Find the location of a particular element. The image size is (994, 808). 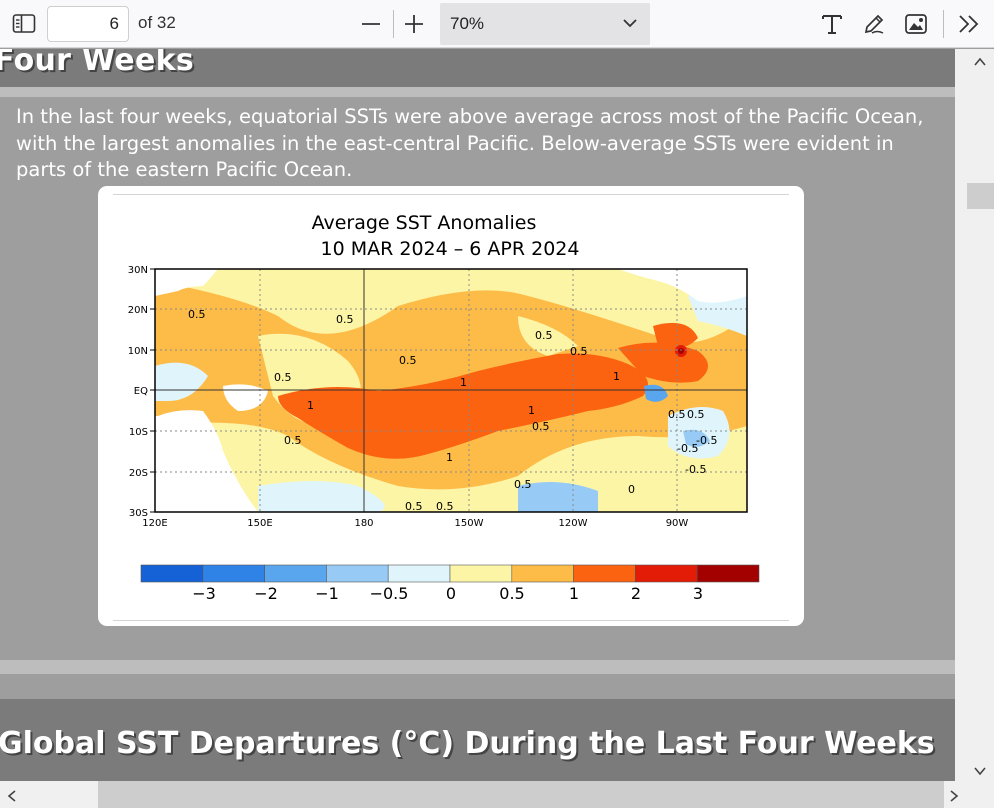

lon-label: 90W is located at coordinates (677, 523).